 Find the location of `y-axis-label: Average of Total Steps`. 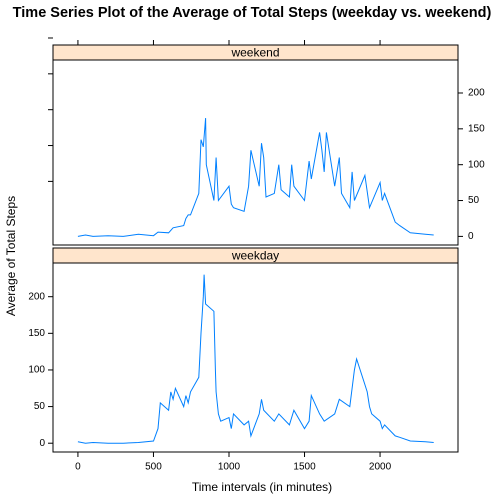

y-axis-label: Average of Total Steps is located at coordinates (11, 256).